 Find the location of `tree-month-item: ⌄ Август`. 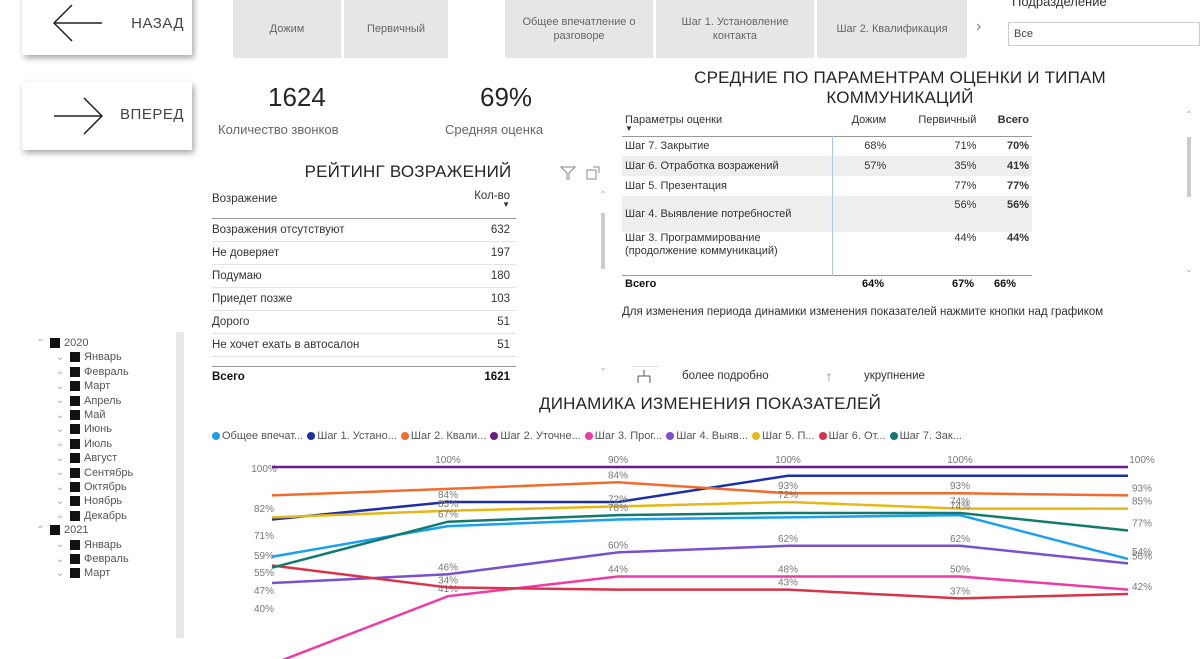

tree-month-item: ⌄ Август is located at coordinates (86, 458).